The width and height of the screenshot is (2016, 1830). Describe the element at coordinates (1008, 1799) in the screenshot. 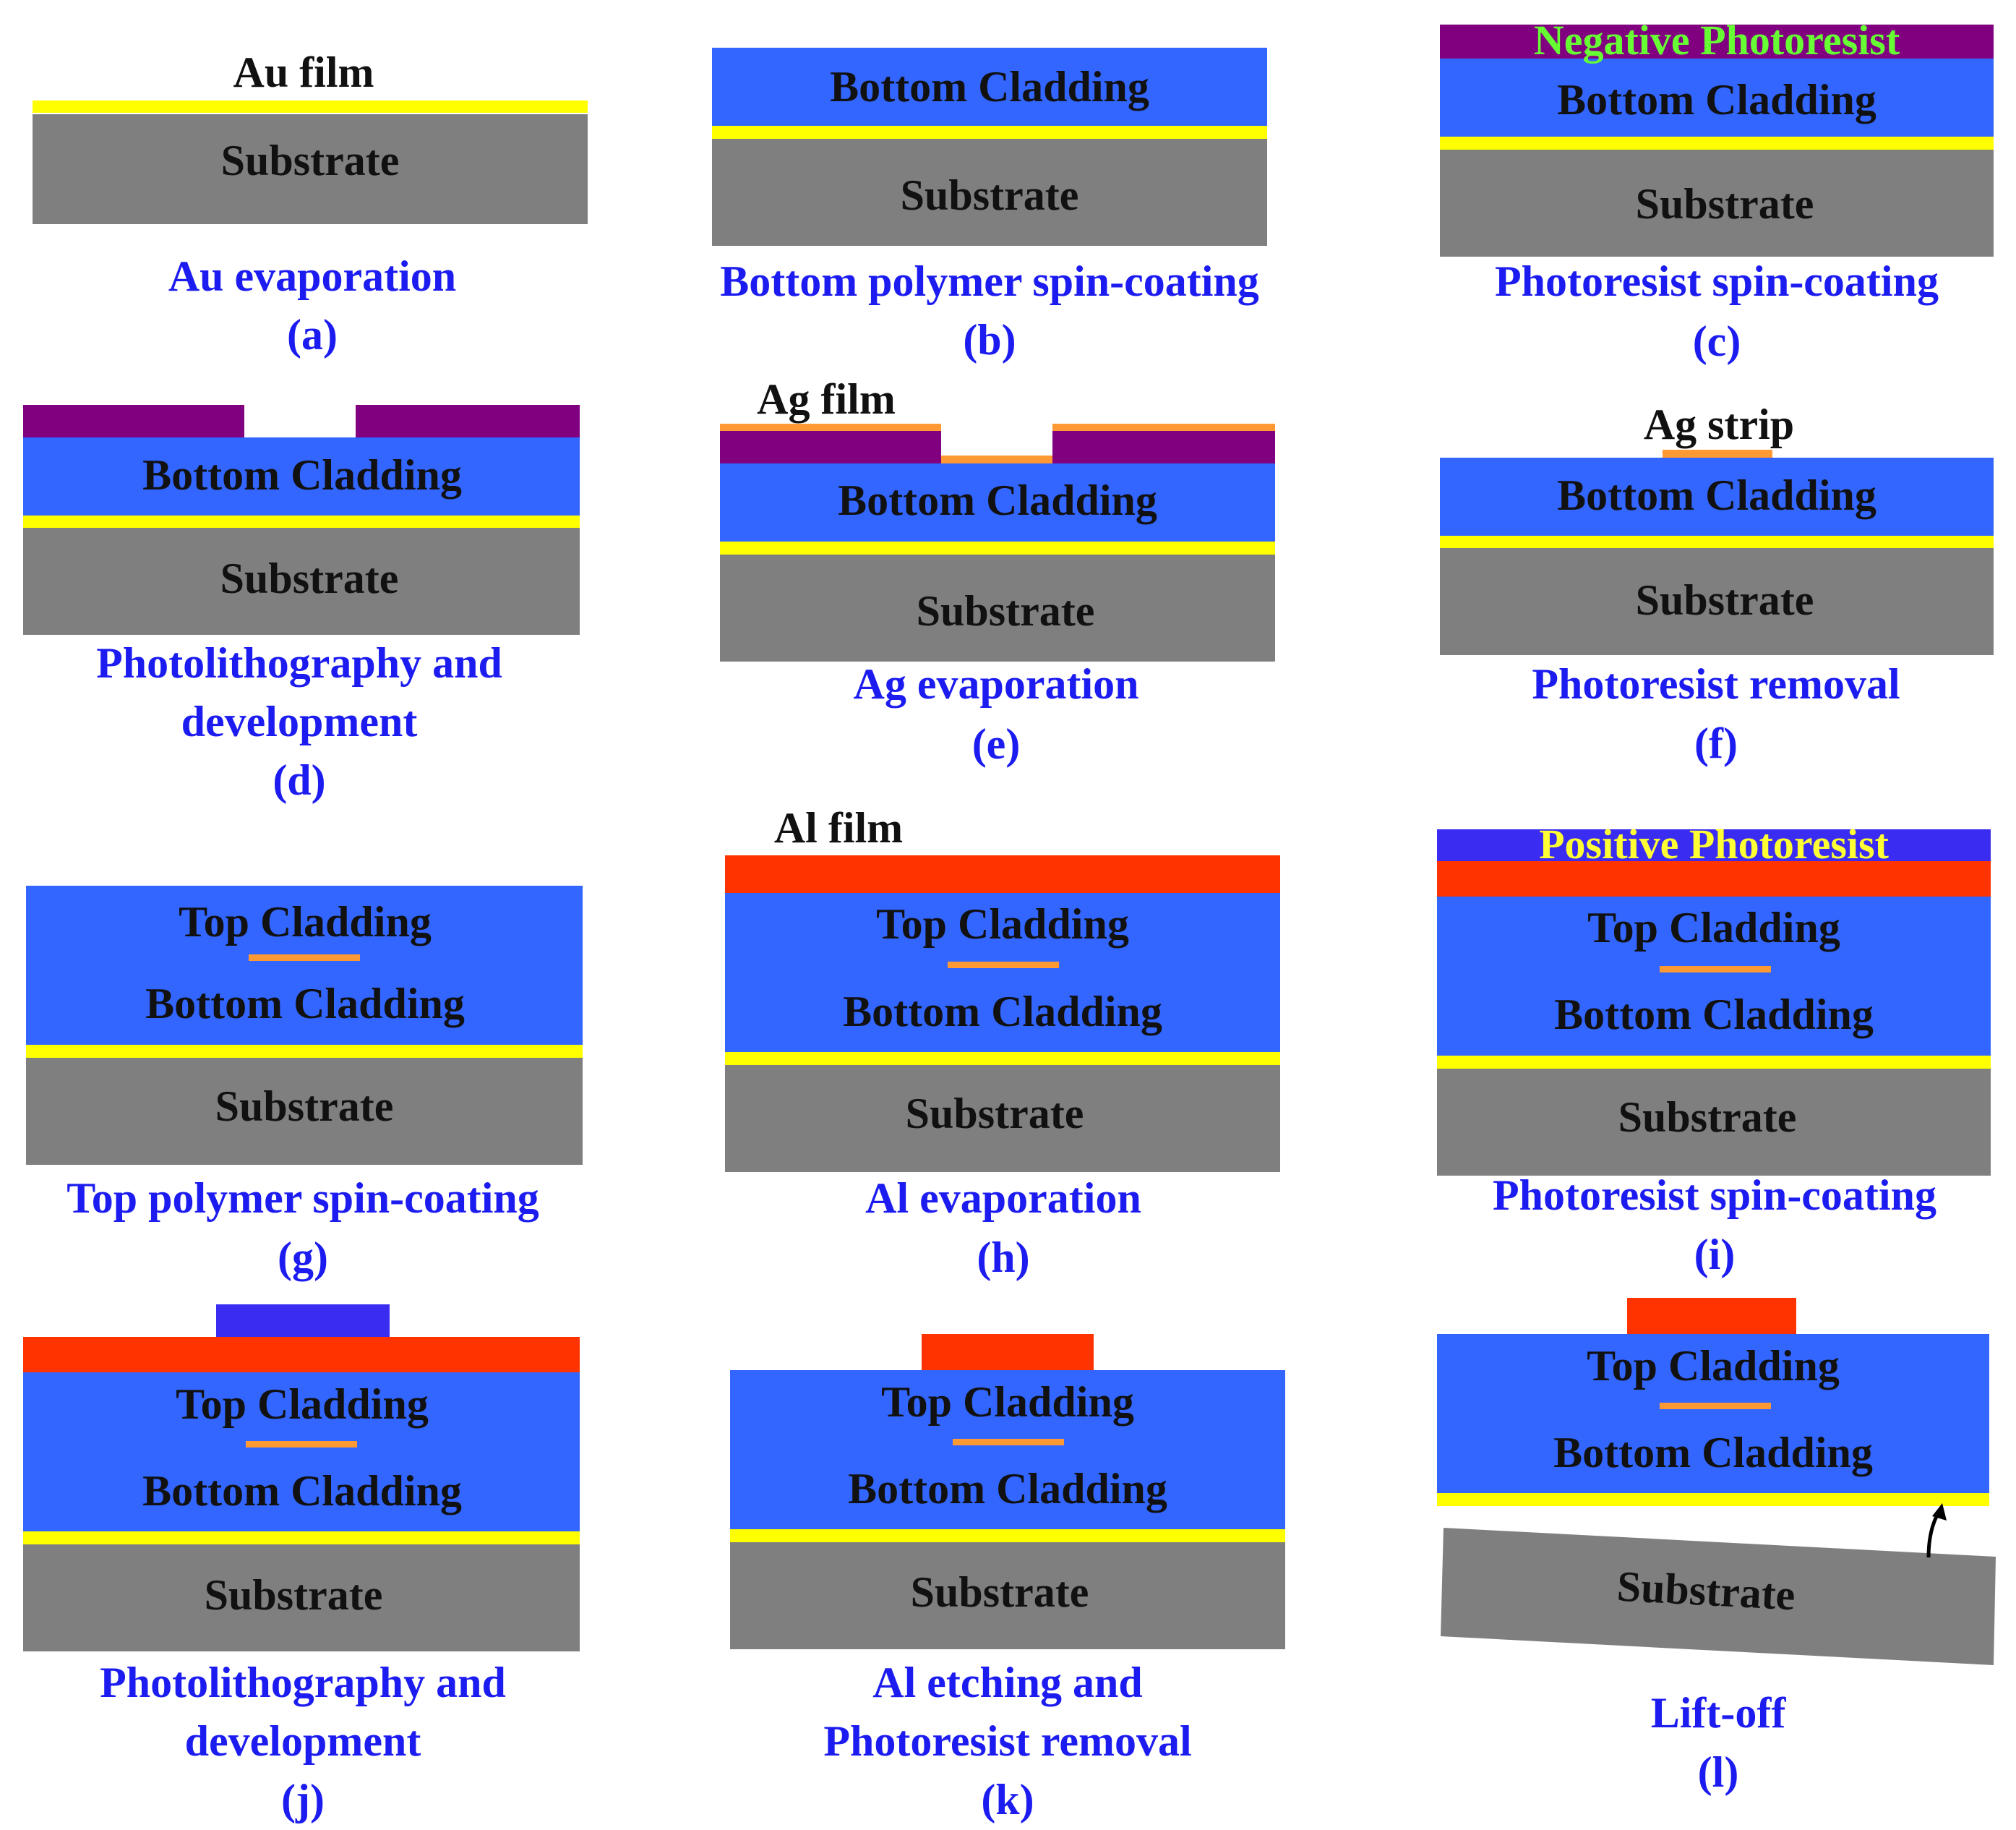

I see `tag-k: (k)` at that location.